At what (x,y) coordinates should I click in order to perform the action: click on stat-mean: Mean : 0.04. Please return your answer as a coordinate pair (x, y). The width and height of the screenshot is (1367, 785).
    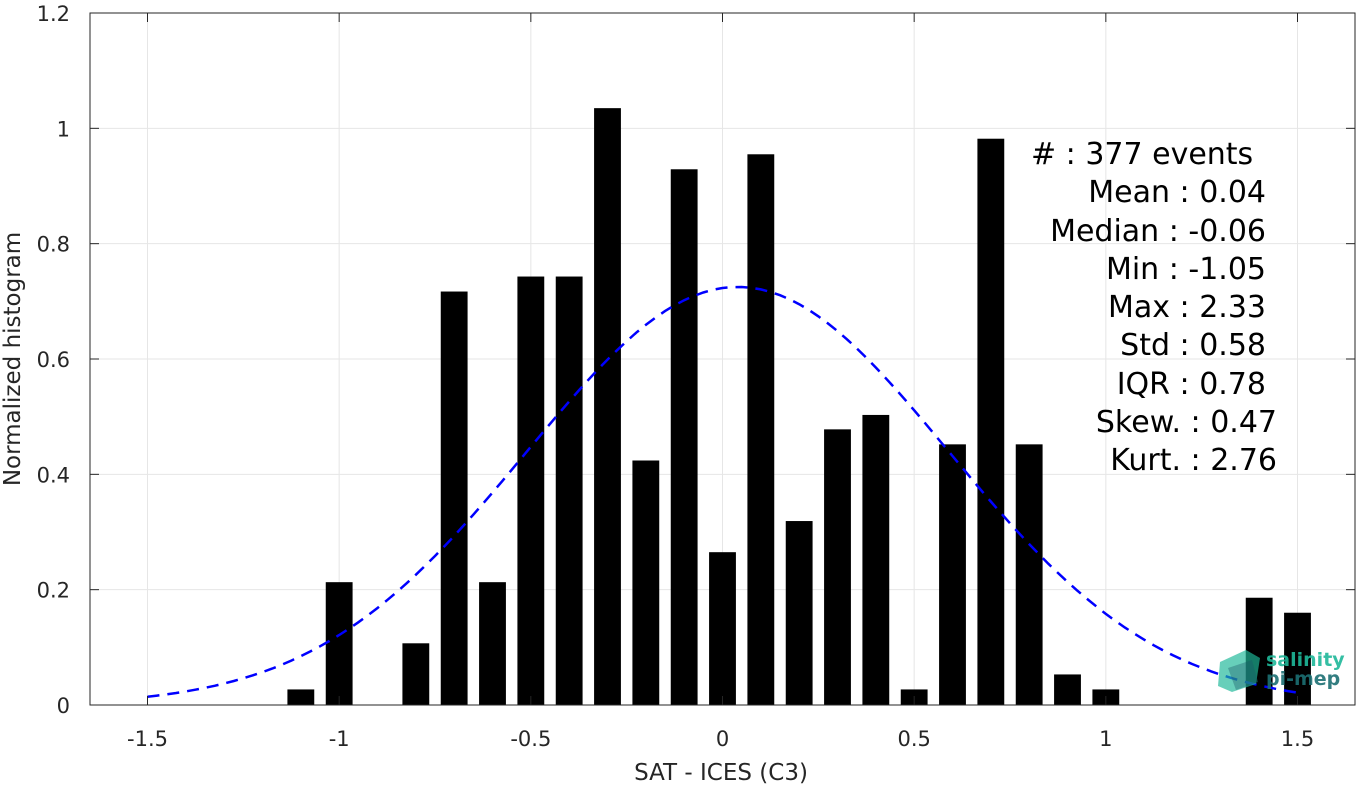
    Looking at the image, I should click on (1177, 192).